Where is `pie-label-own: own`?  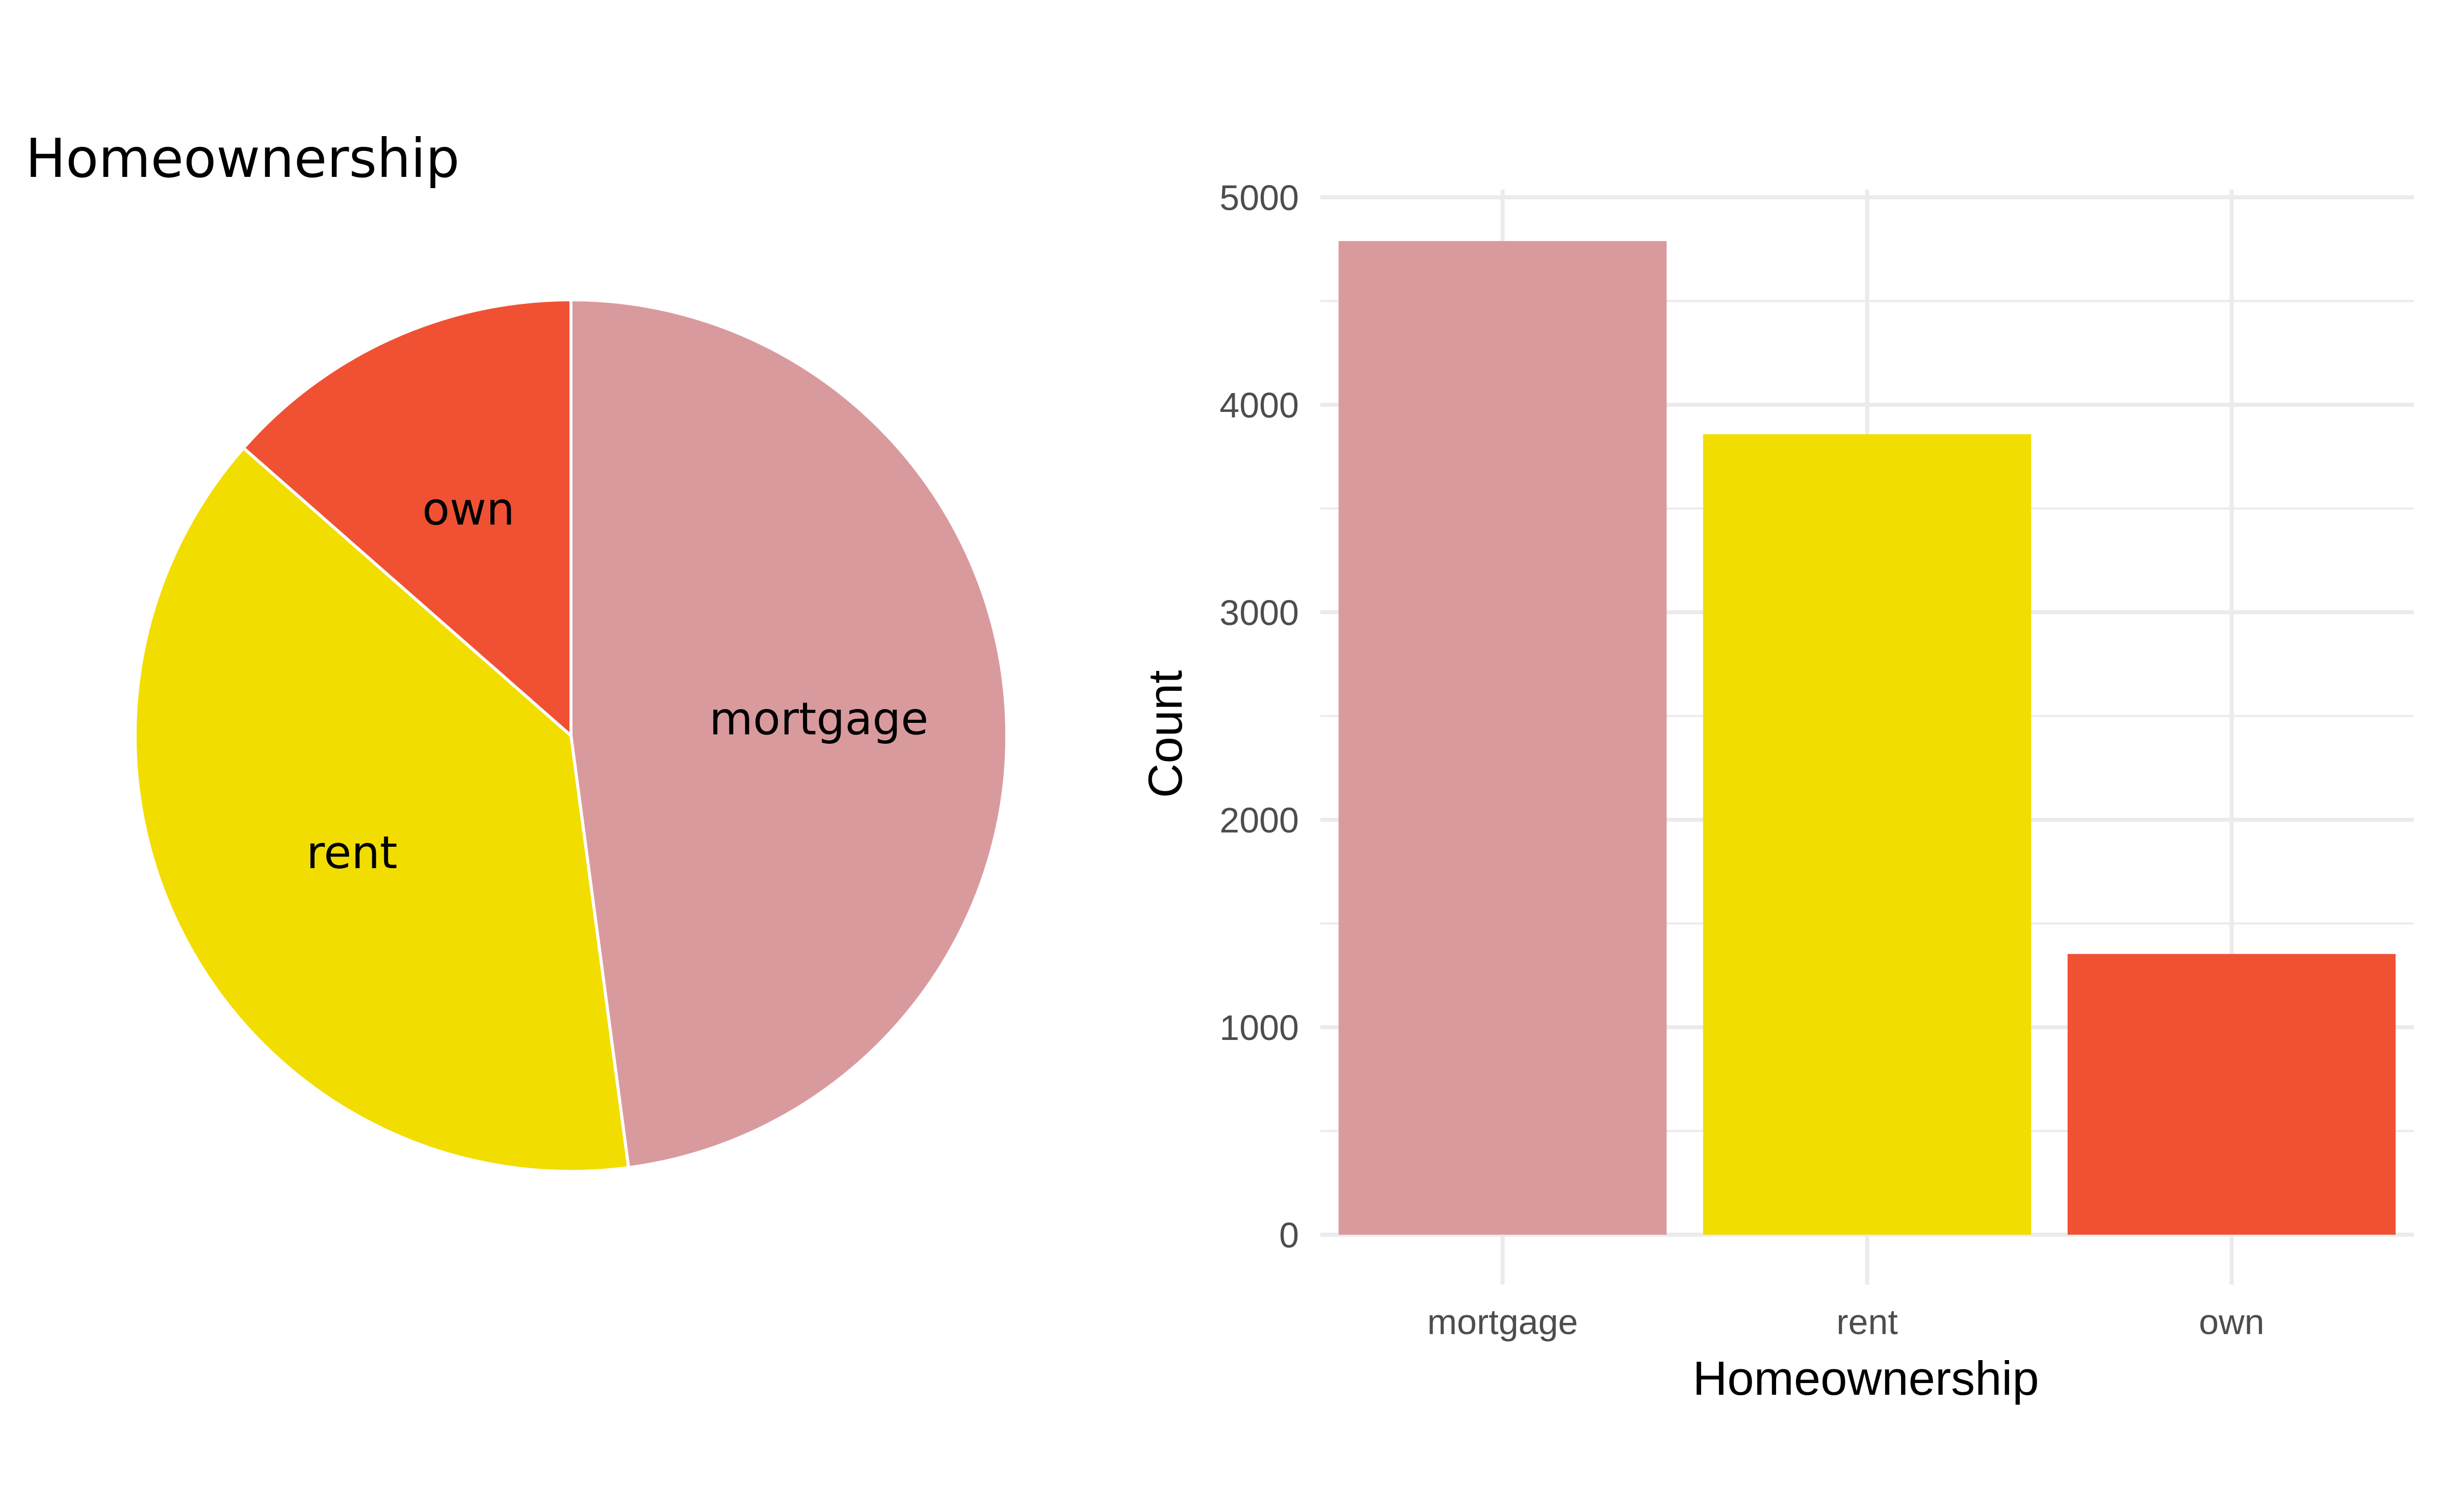 pie-label-own: own is located at coordinates (468, 509).